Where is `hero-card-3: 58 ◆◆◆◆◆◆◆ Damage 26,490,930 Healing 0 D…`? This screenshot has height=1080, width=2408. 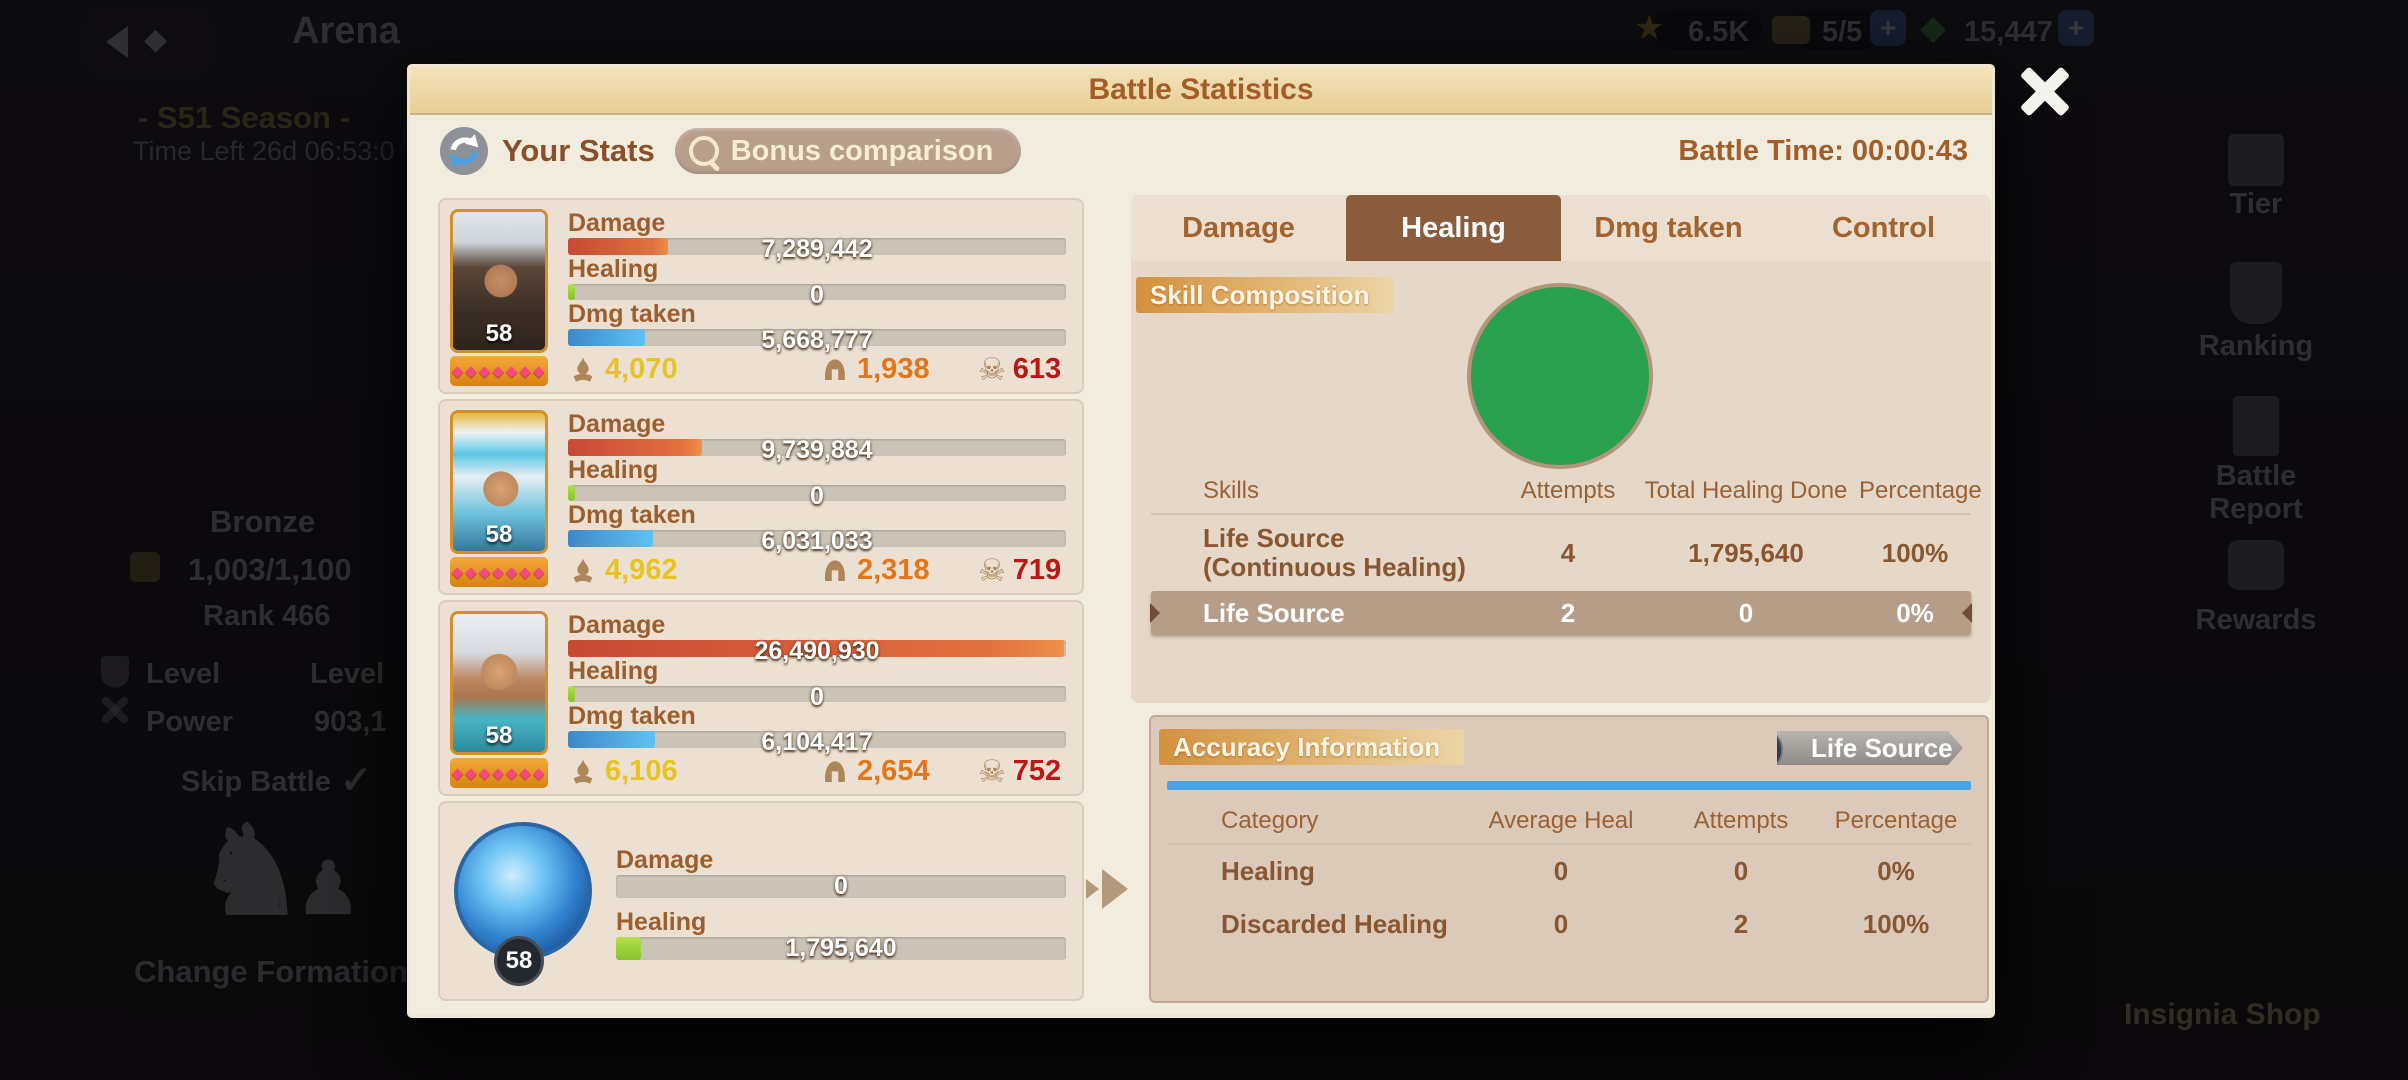
hero-card-3: 58 ◆◆◆◆◆◆◆ Damage 26,490,930 Healing 0 D… is located at coordinates (761, 698).